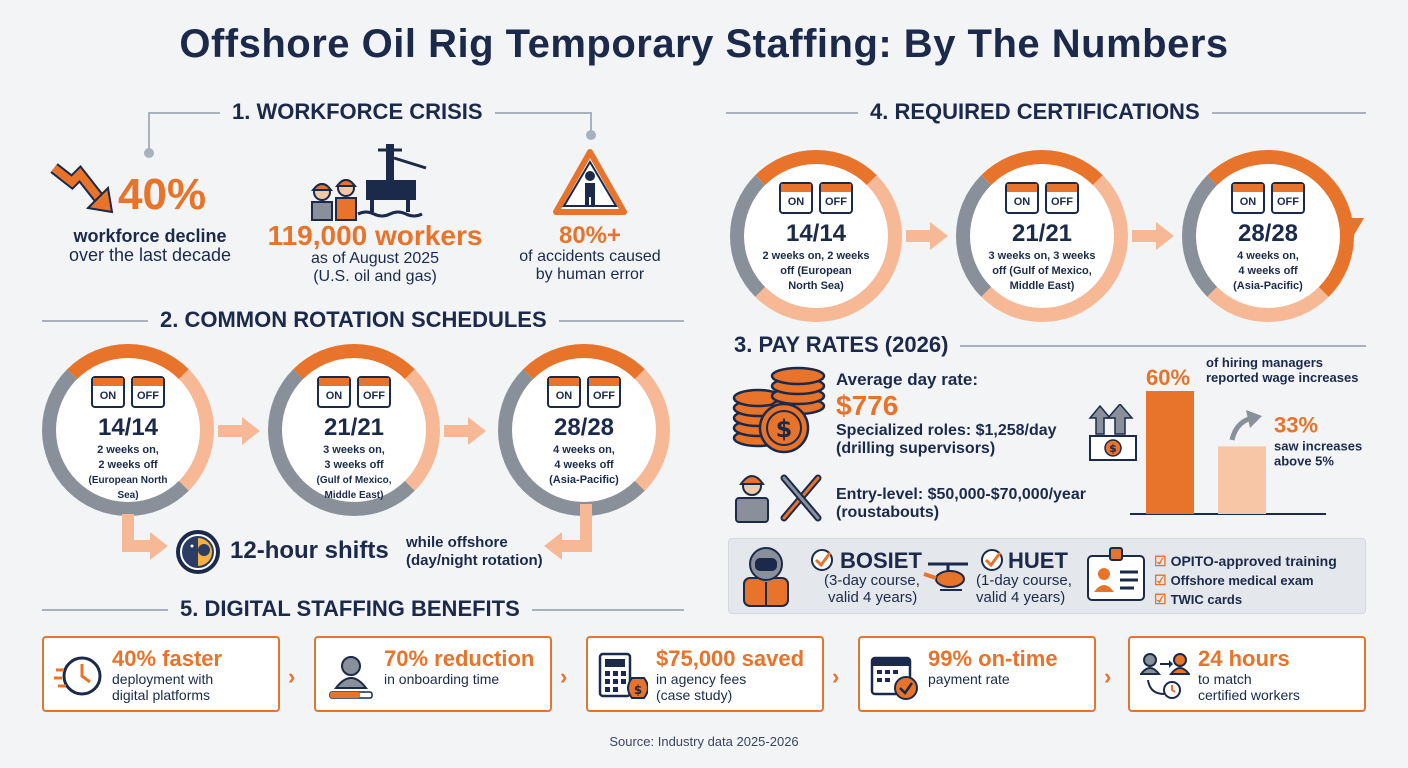 The image size is (1408, 768). Describe the element at coordinates (150, 255) in the screenshot. I see `stat-decline-sublabel: over the last decade` at that location.